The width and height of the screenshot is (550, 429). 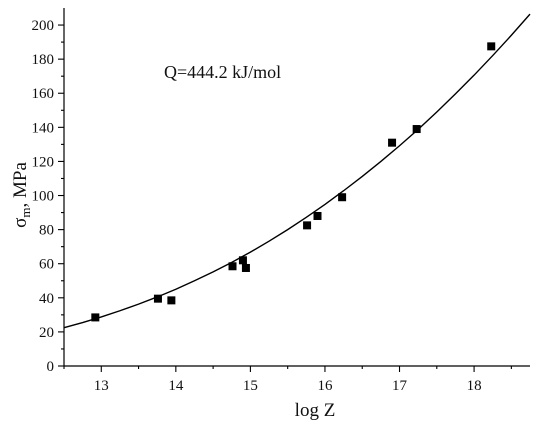 I want to click on activation-energy-annotation: Q=444.2 kJ/mol, so click(x=222, y=72).